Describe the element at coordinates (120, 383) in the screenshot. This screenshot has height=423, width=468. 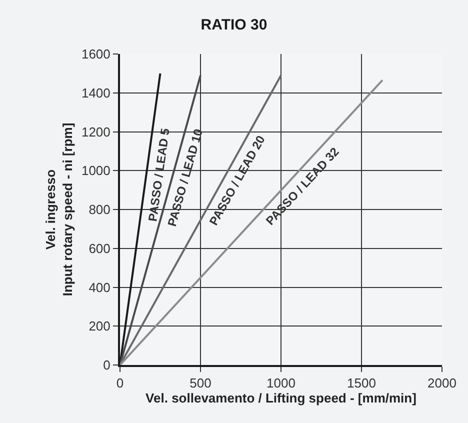
I see `x-tick-label: 0` at that location.